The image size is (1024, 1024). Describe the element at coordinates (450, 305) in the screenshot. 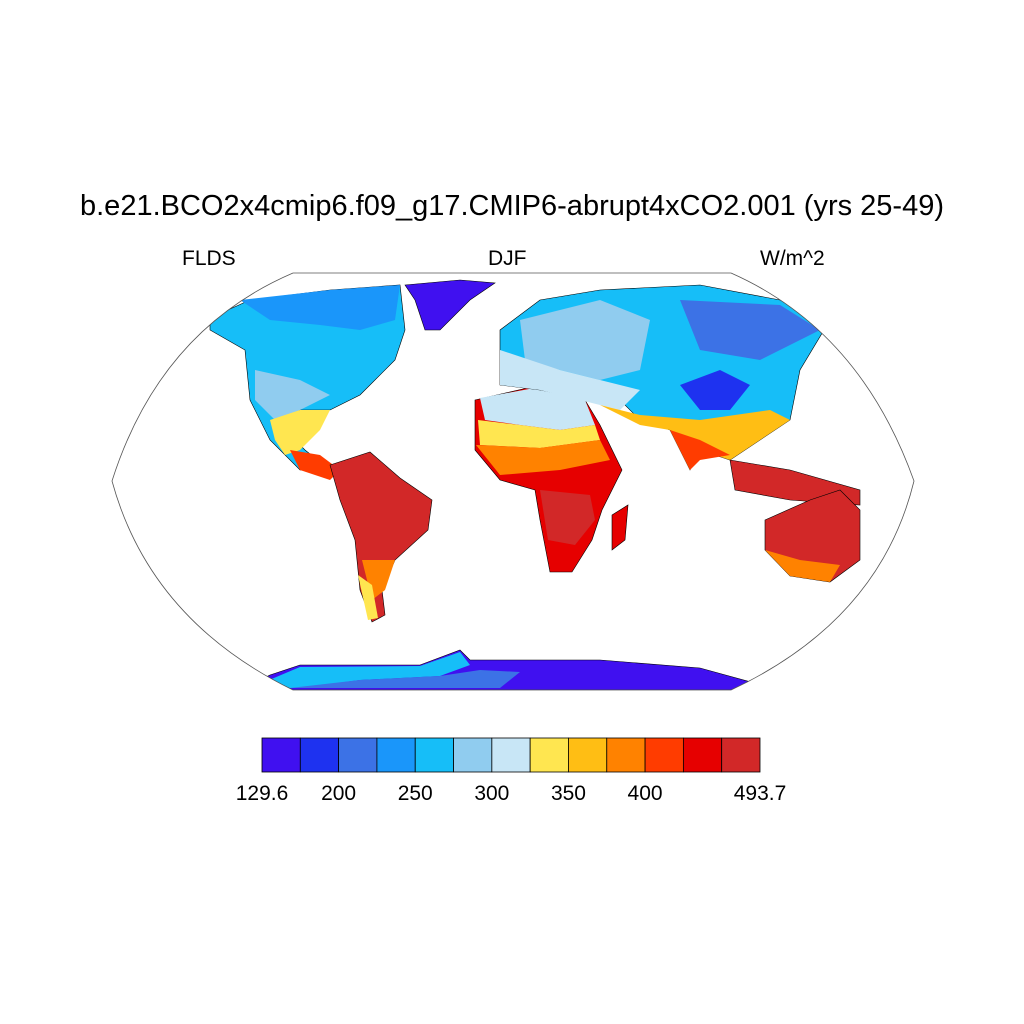

I see `greenland` at that location.